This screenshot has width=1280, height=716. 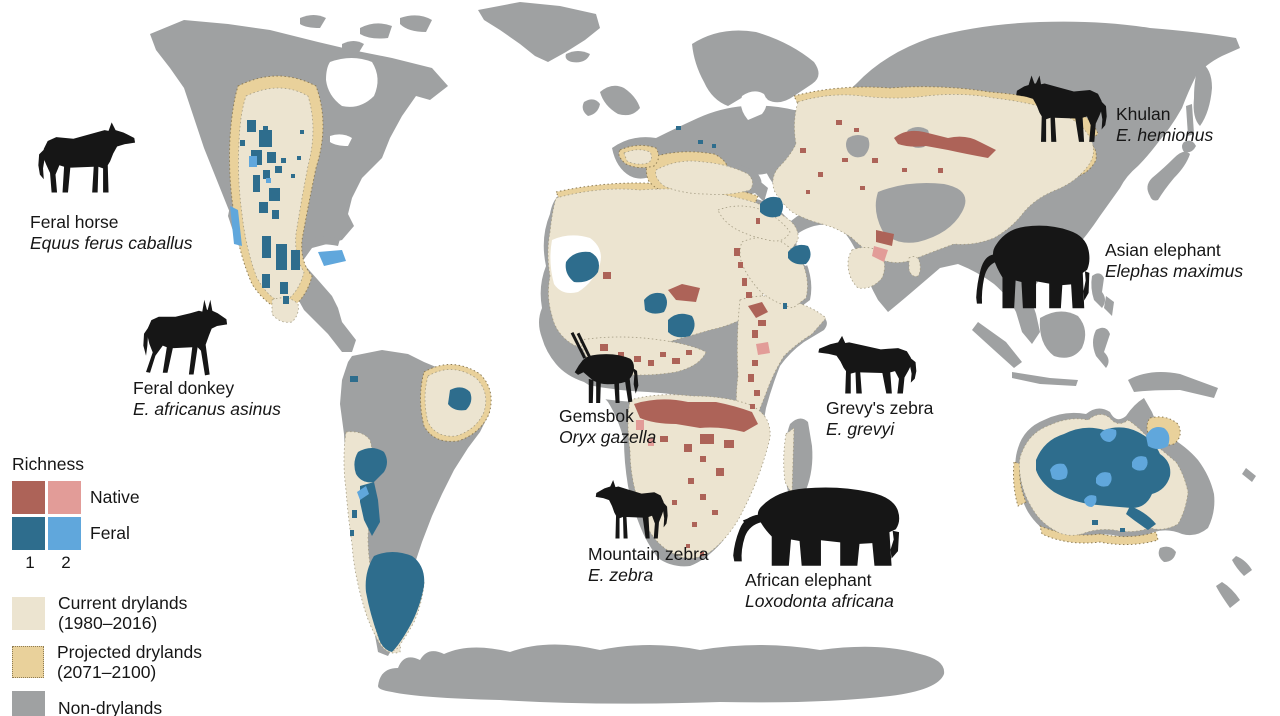 What do you see at coordinates (596, 416) in the screenshot?
I see `gemsbok-name: Gemsbok` at bounding box center [596, 416].